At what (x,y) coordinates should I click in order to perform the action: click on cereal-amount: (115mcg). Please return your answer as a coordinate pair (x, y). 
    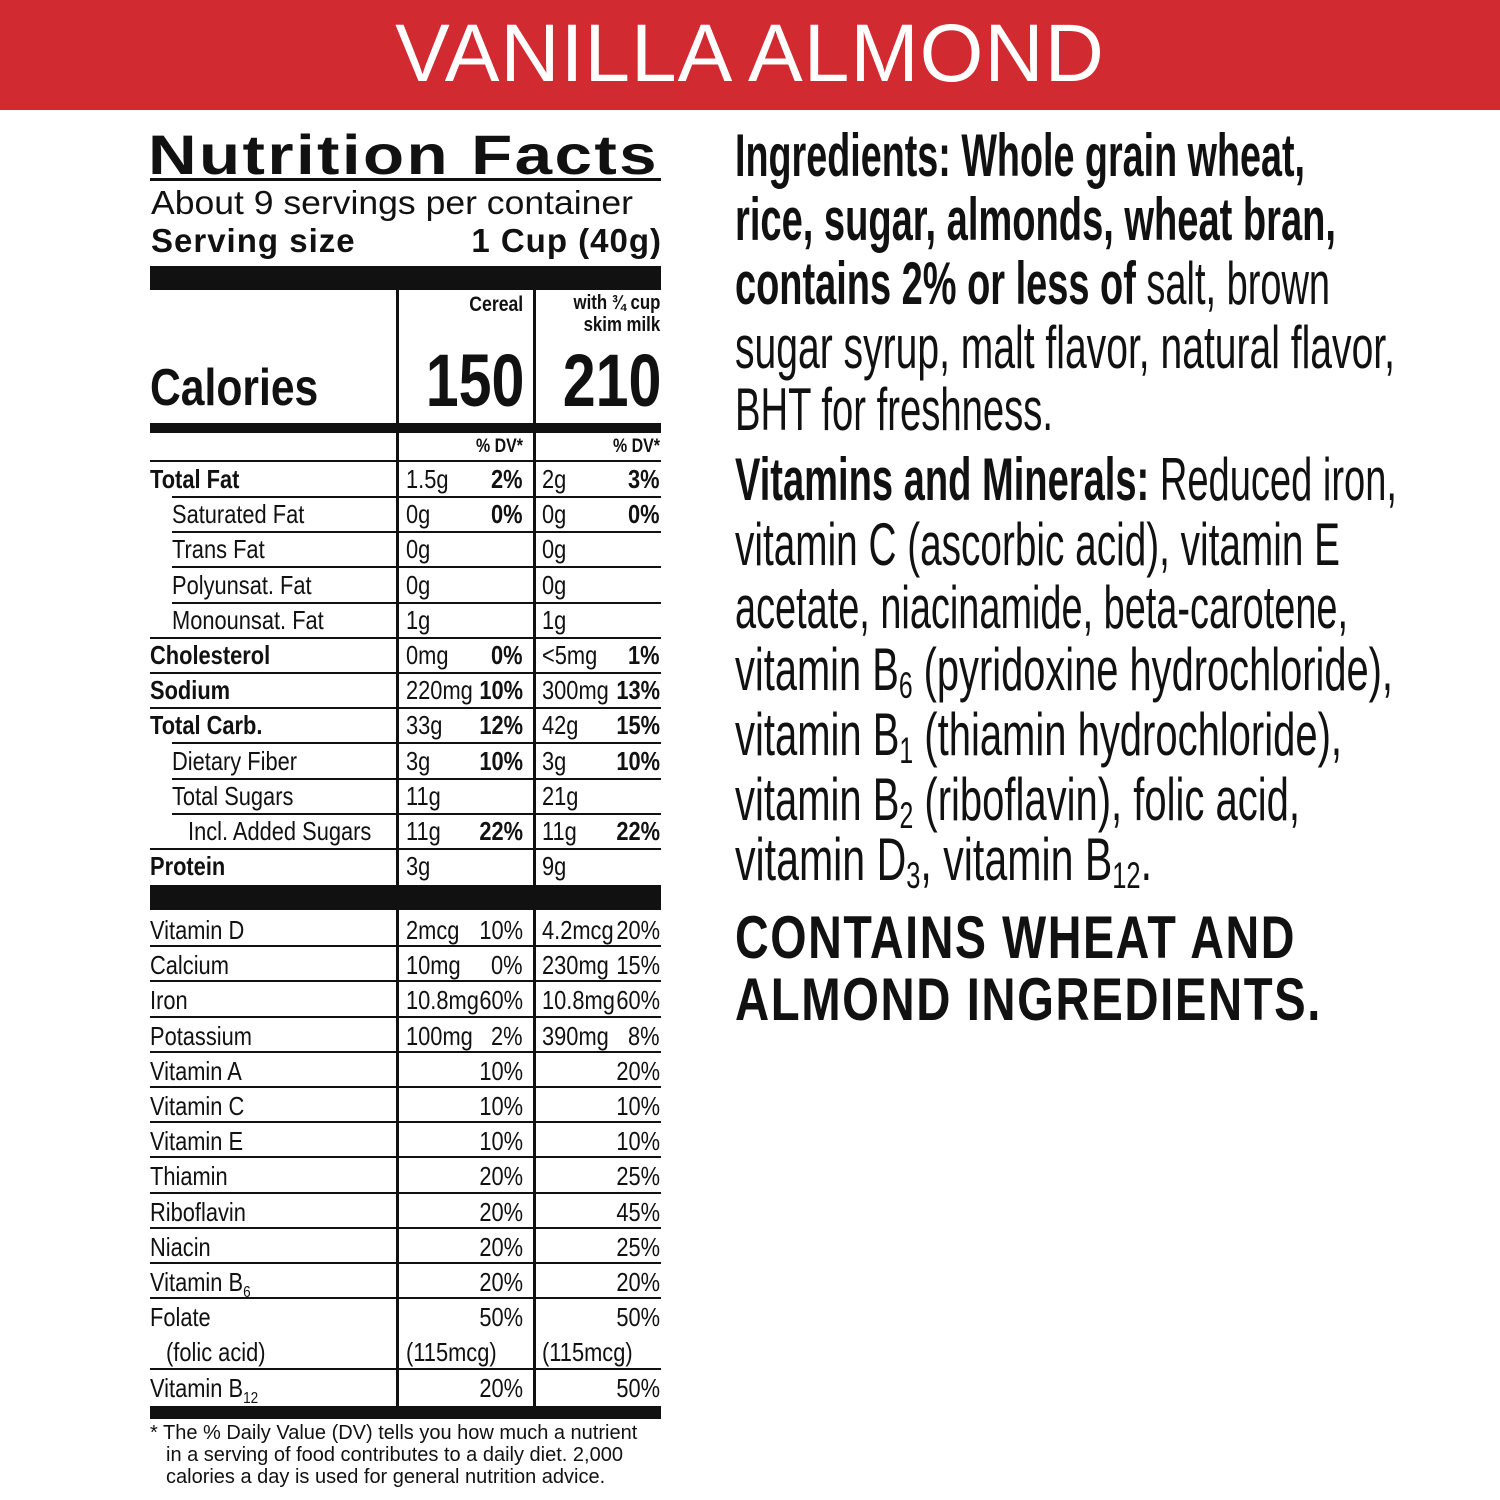
    Looking at the image, I should click on (460, 1352).